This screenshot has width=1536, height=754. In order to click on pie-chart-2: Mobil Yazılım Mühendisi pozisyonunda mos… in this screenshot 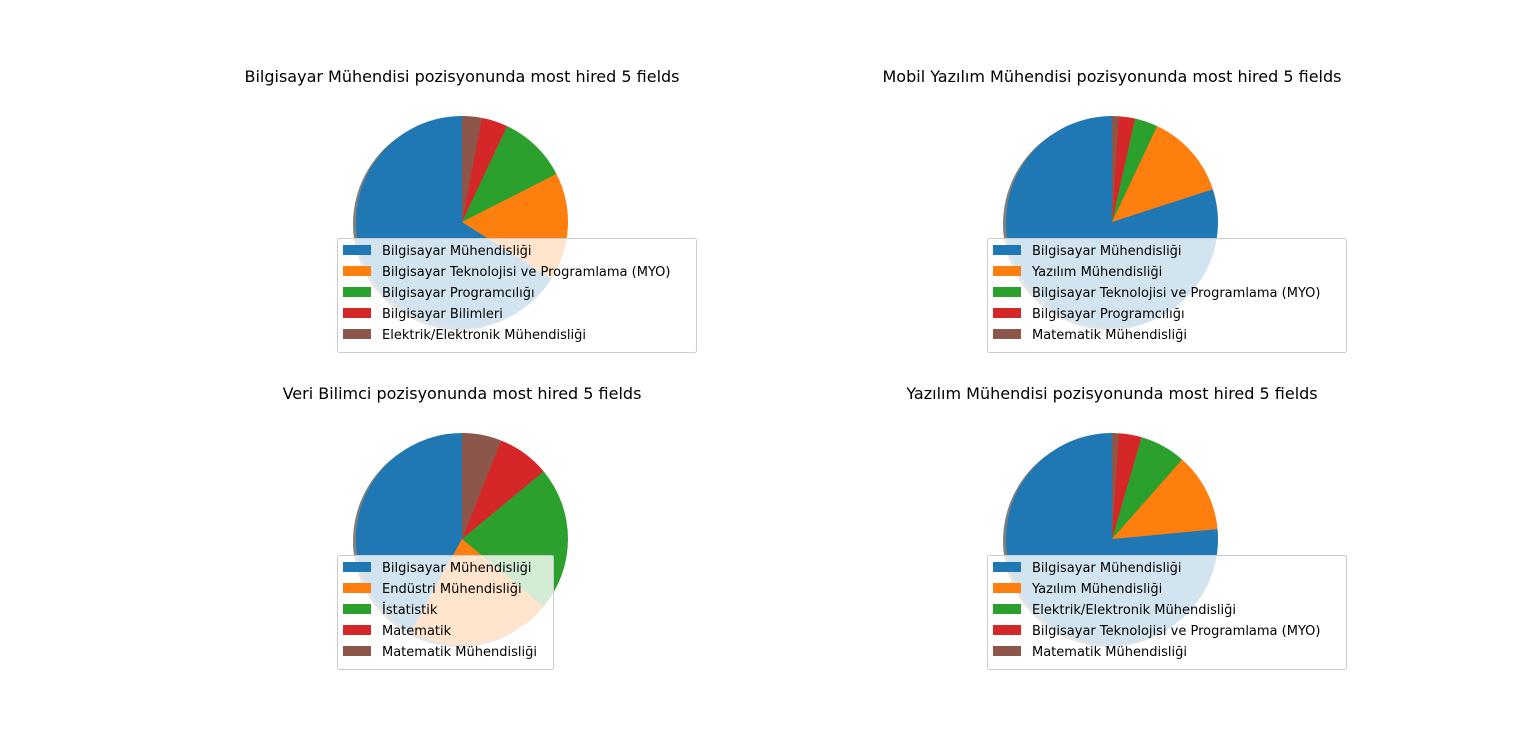, I will do `click(1115, 210)`.